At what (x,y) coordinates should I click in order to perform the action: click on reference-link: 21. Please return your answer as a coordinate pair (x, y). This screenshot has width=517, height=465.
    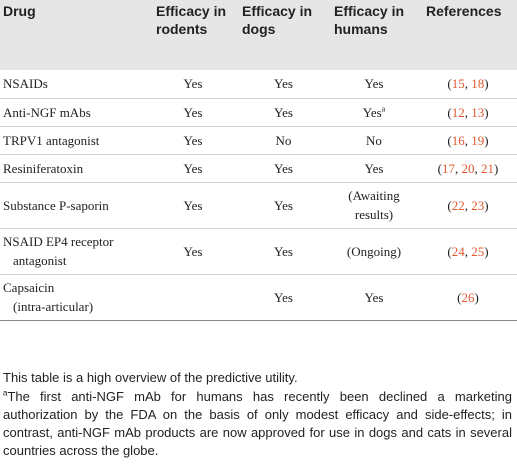
    Looking at the image, I should click on (487, 168).